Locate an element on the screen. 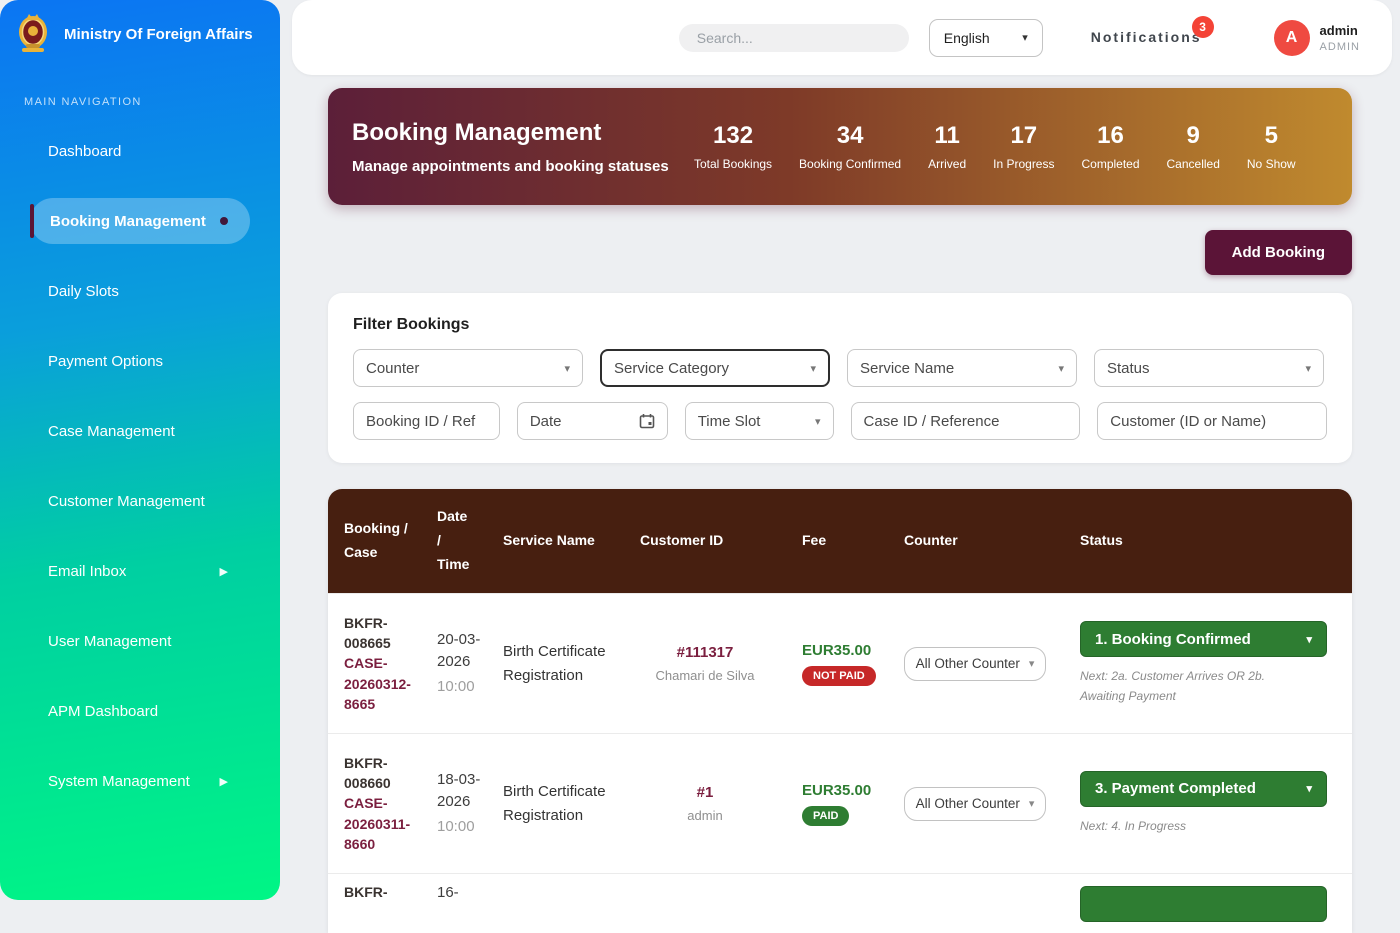 This screenshot has height=933, width=1400. sidebar-item-user-management: User Management is located at coordinates (110, 641).